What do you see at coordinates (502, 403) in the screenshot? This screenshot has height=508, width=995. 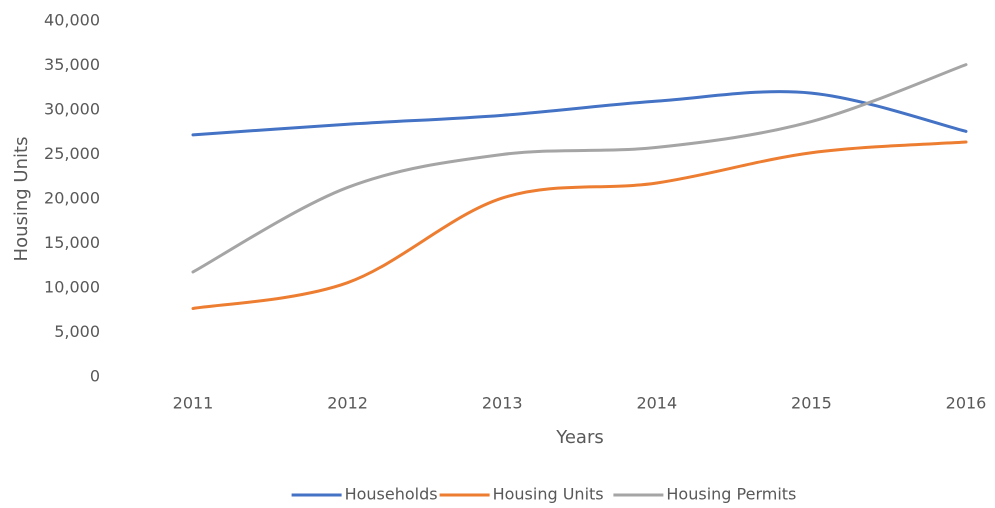 I see `x-tick-label: 2013` at bounding box center [502, 403].